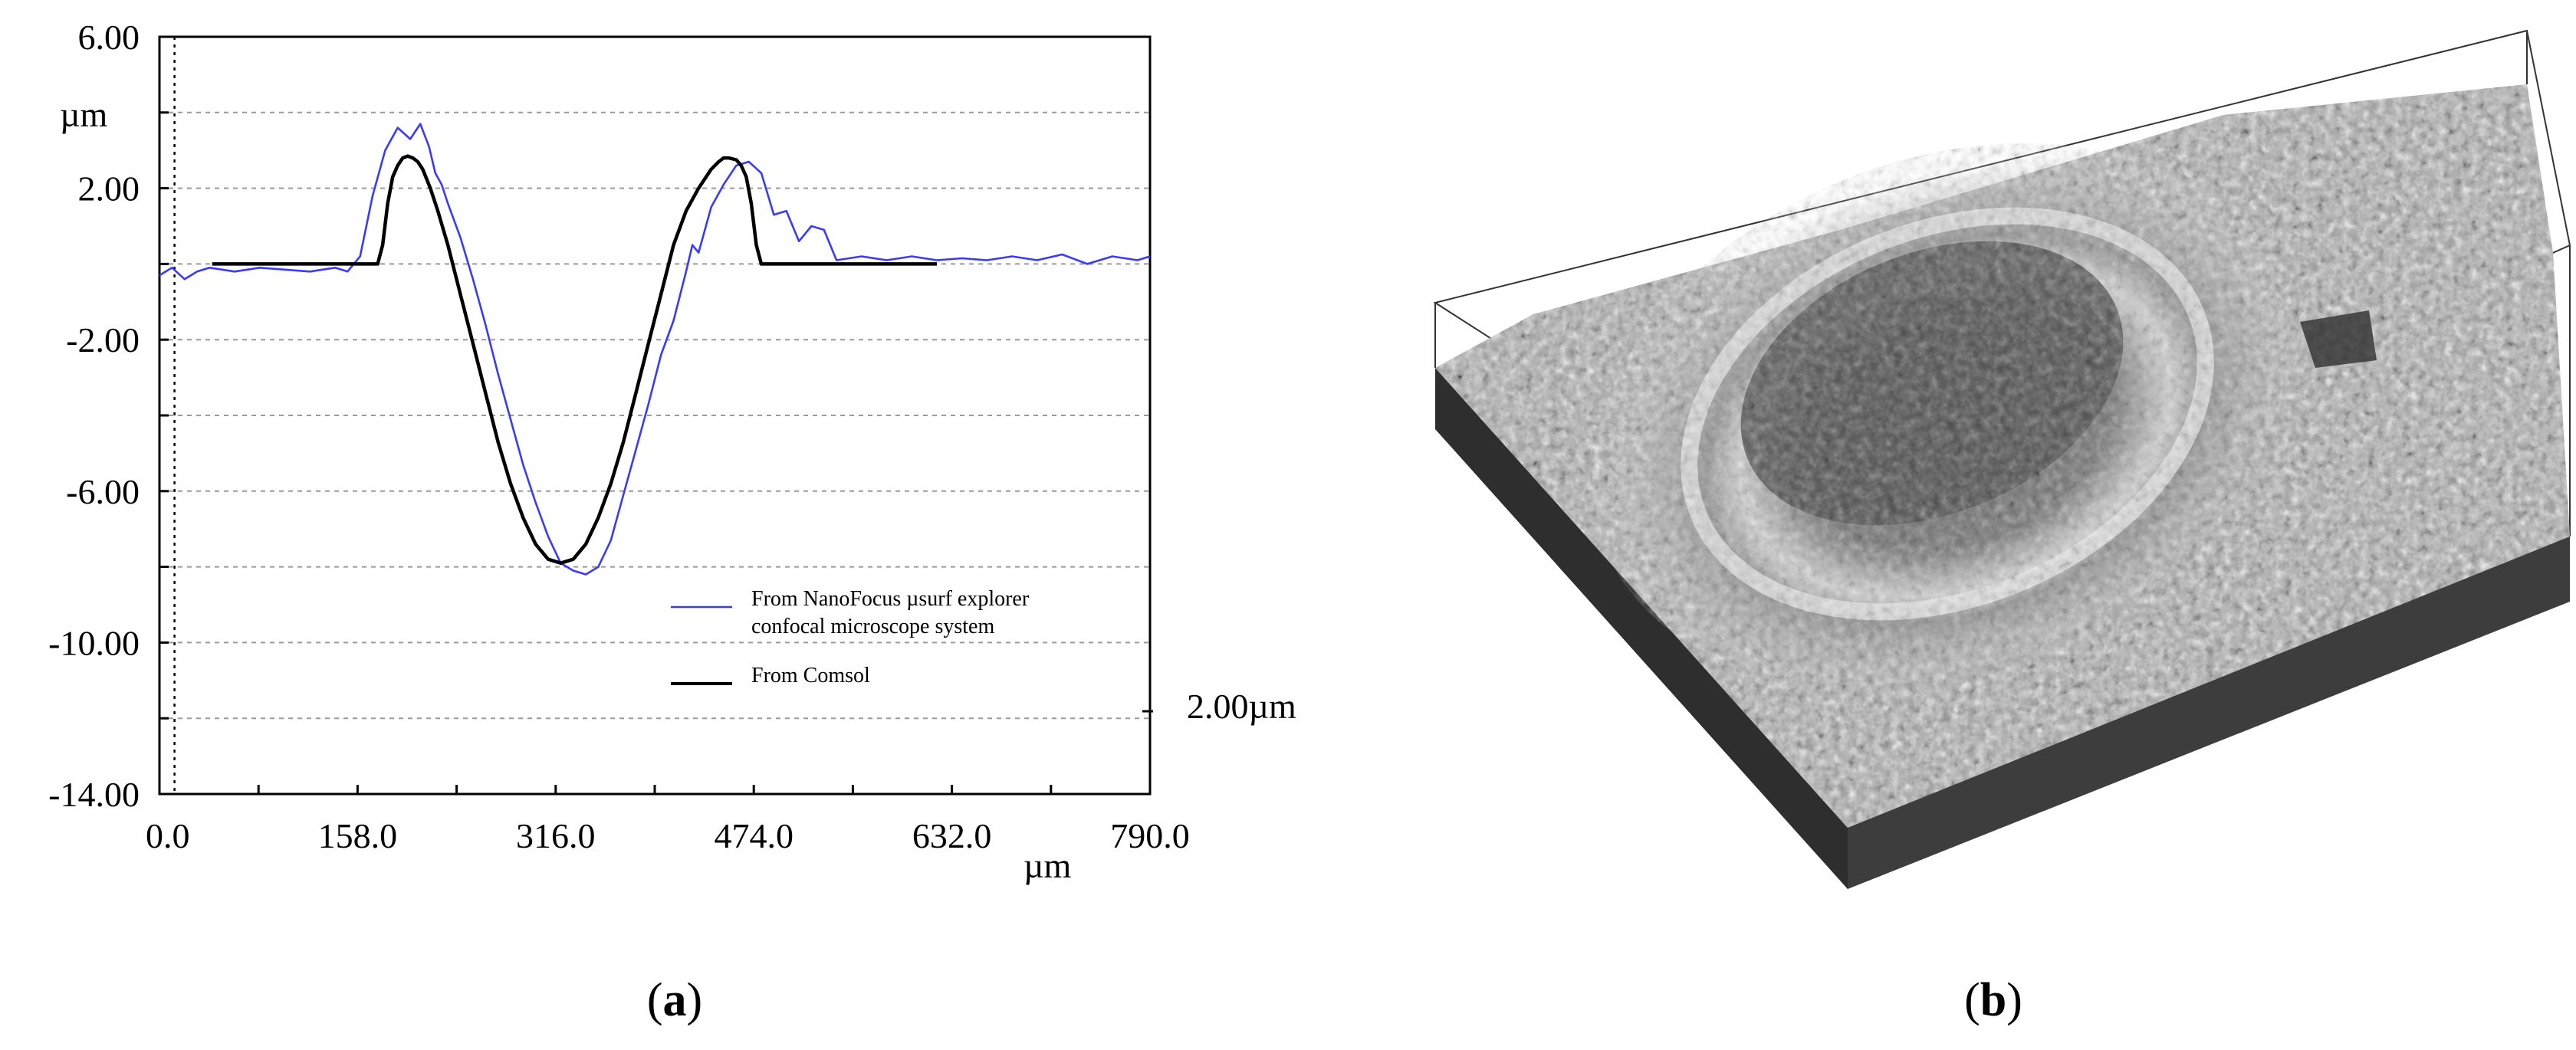 This screenshot has width=2576, height=1050. I want to click on block-right-face, so click(2209, 712).